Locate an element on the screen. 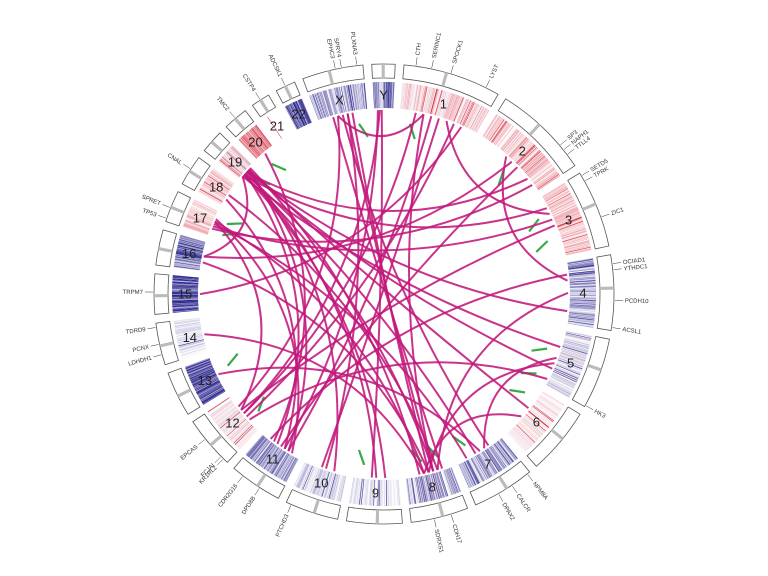  gene-tick-CDH17 is located at coordinates (452, 518).